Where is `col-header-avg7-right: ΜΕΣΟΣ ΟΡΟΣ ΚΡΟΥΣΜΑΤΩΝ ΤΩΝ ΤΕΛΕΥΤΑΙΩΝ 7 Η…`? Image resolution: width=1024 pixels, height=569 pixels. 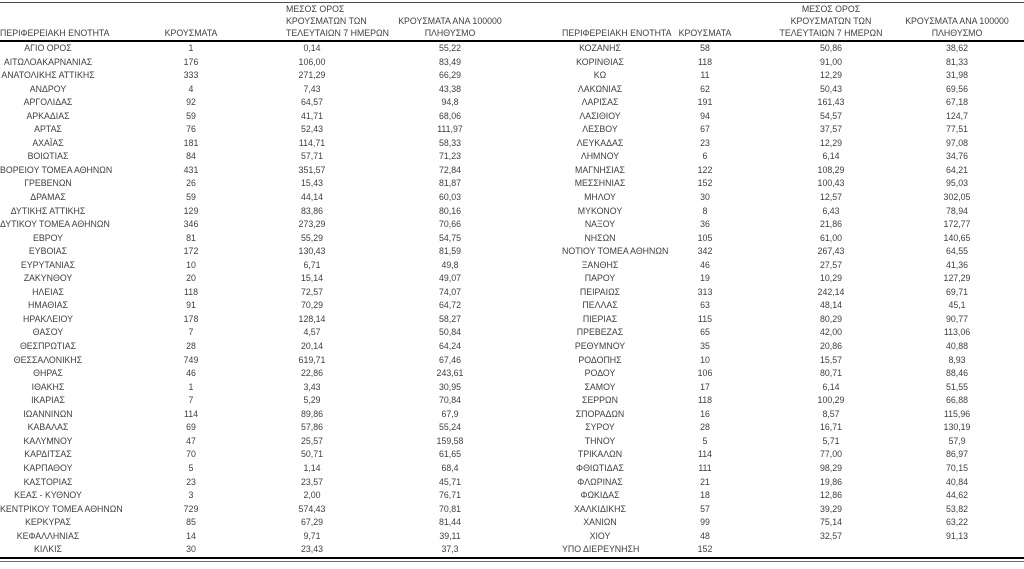
col-header-avg7-right: ΜΕΣΟΣ ΟΡΟΣ ΚΡΟΥΣΜΑΤΩΝ ΤΩΝ ΤΕΛΕΥΤΑΙΩΝ 7 Η… is located at coordinates (831, 22).